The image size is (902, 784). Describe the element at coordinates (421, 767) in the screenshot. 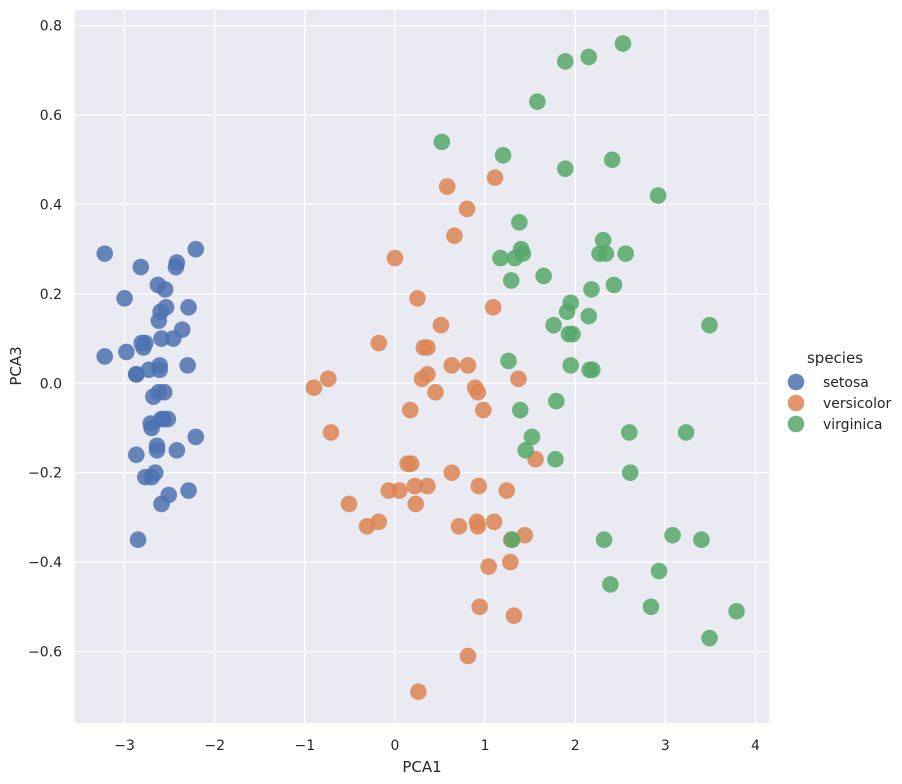

I see `x-axis-label: PCA1` at that location.